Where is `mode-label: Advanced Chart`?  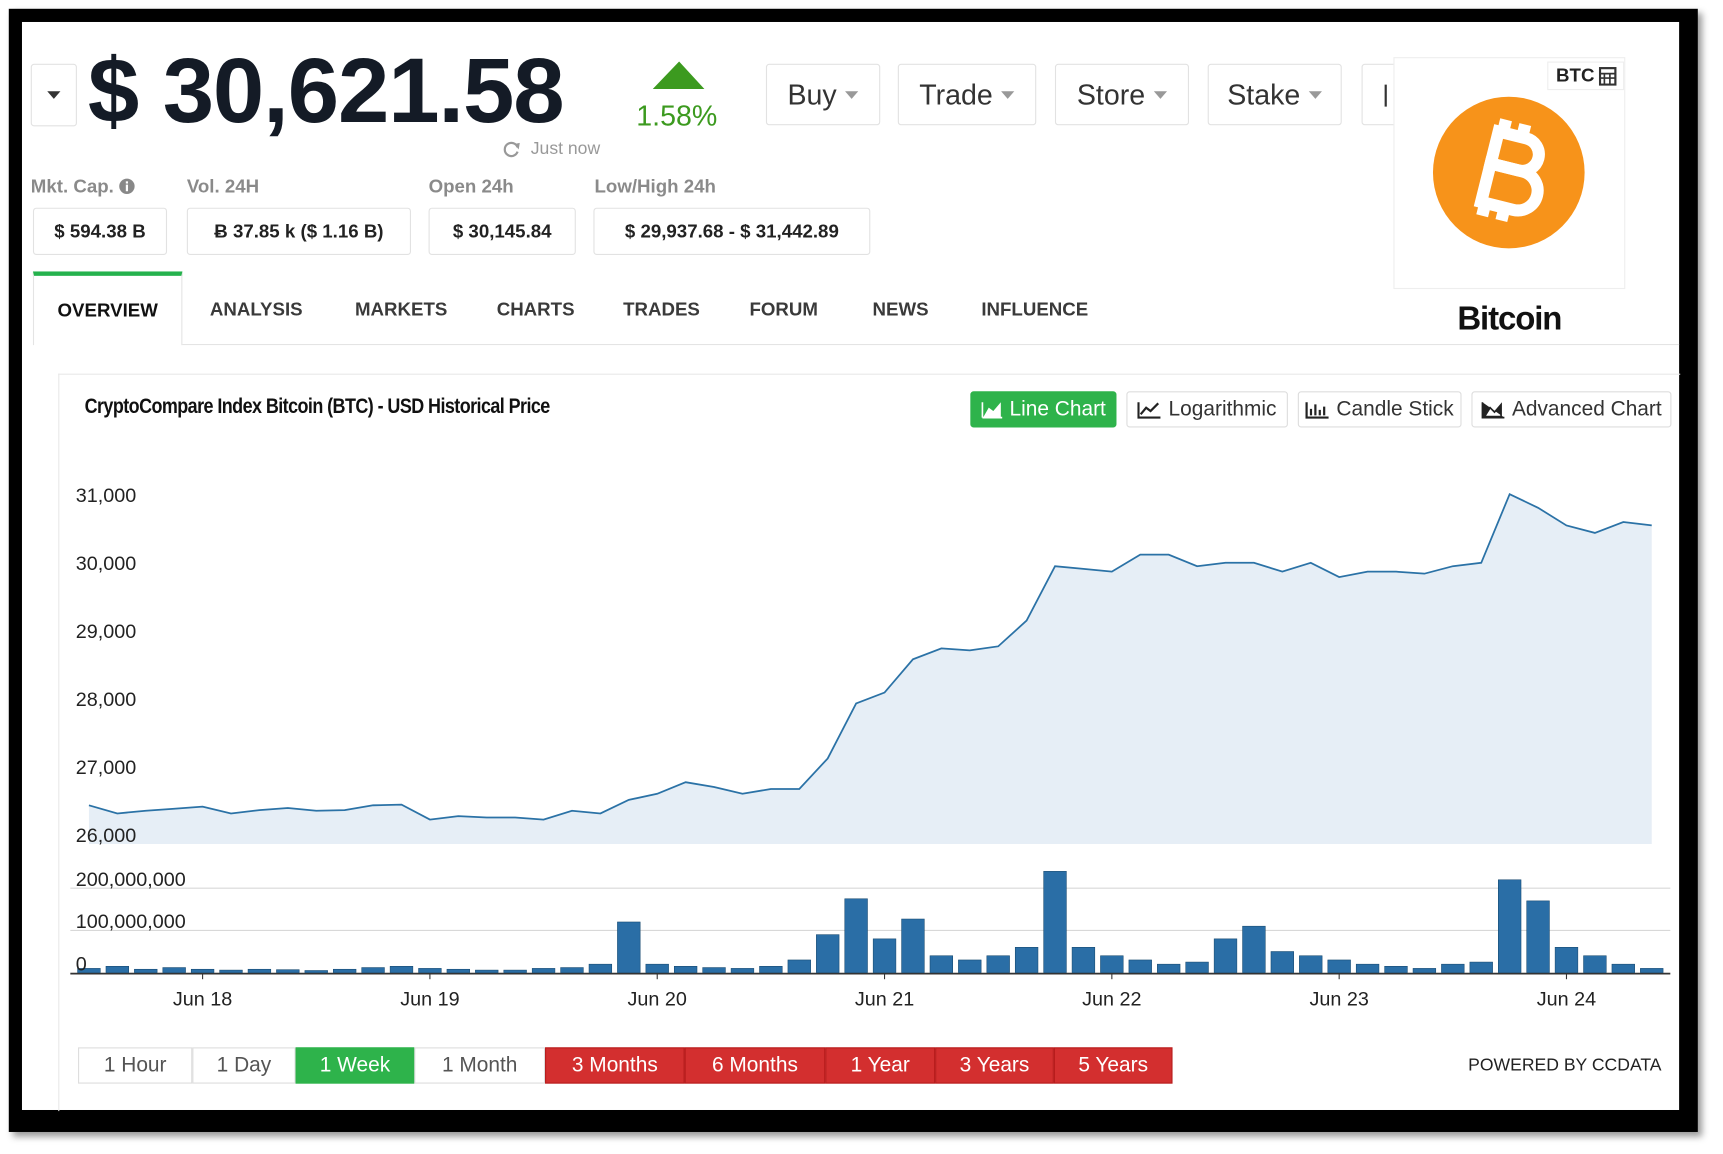 mode-label: Advanced Chart is located at coordinates (1586, 409).